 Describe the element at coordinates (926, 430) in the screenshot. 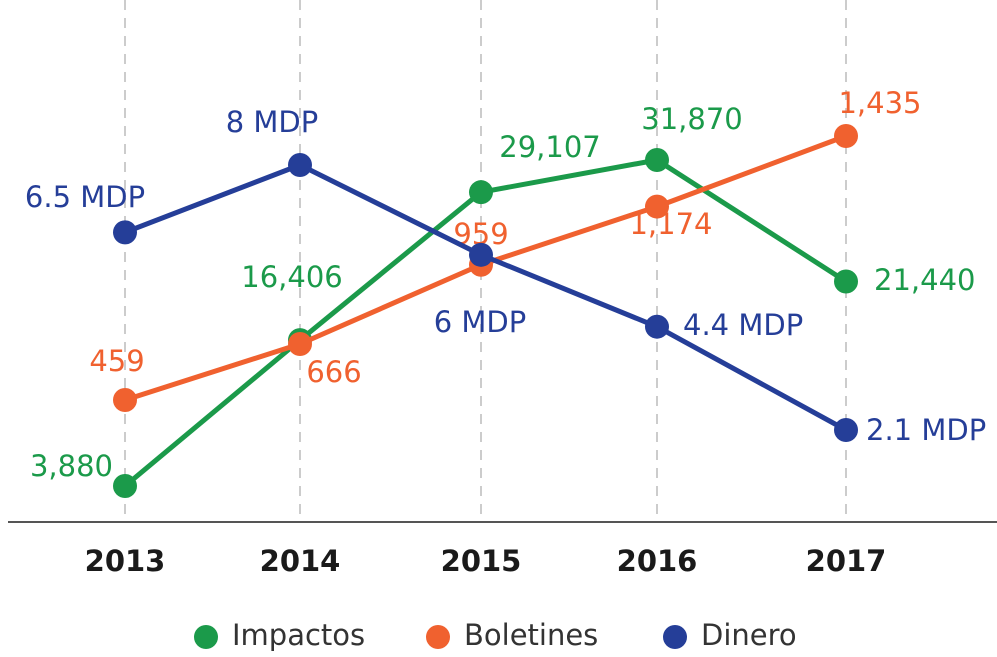

I see `data-label: 2.1 MDP` at that location.